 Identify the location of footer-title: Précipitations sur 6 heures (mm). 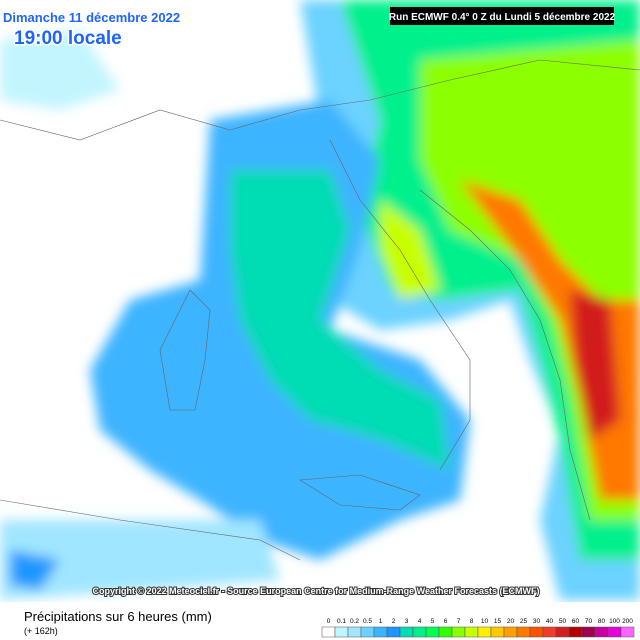
(118, 616).